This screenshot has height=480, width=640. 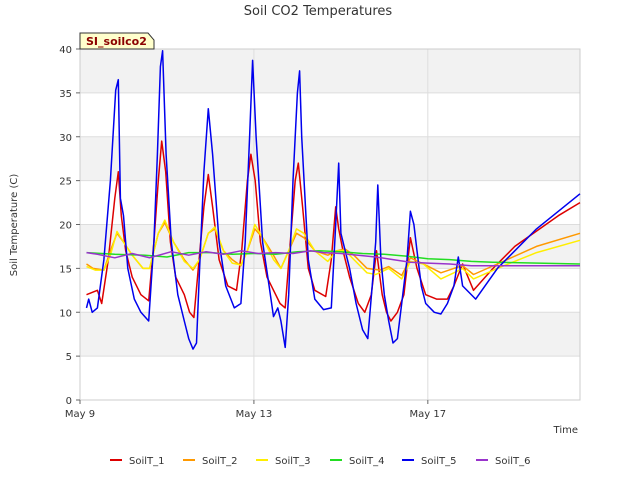 What do you see at coordinates (254, 414) in the screenshot?
I see `x-tick-label: May 13` at bounding box center [254, 414].